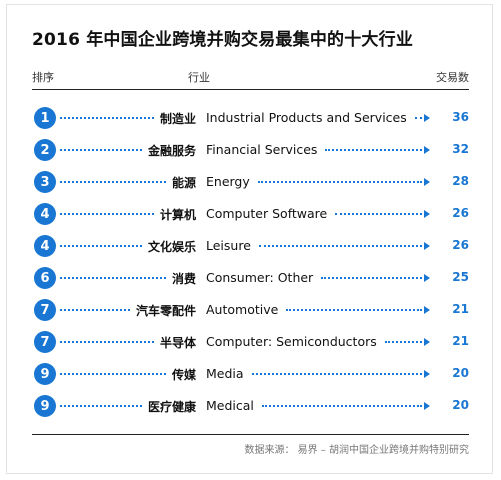 This screenshot has height=480, width=501. Describe the element at coordinates (171, 151) in the screenshot. I see `industry-cn-label: 金融服务` at that location.